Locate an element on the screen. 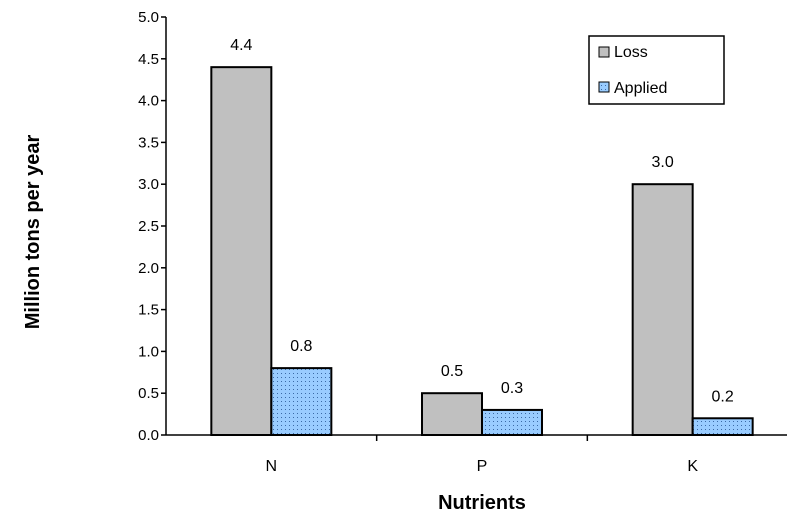 This screenshot has height=518, width=787. y-axis-title: Million tons per year is located at coordinates (33, 232).